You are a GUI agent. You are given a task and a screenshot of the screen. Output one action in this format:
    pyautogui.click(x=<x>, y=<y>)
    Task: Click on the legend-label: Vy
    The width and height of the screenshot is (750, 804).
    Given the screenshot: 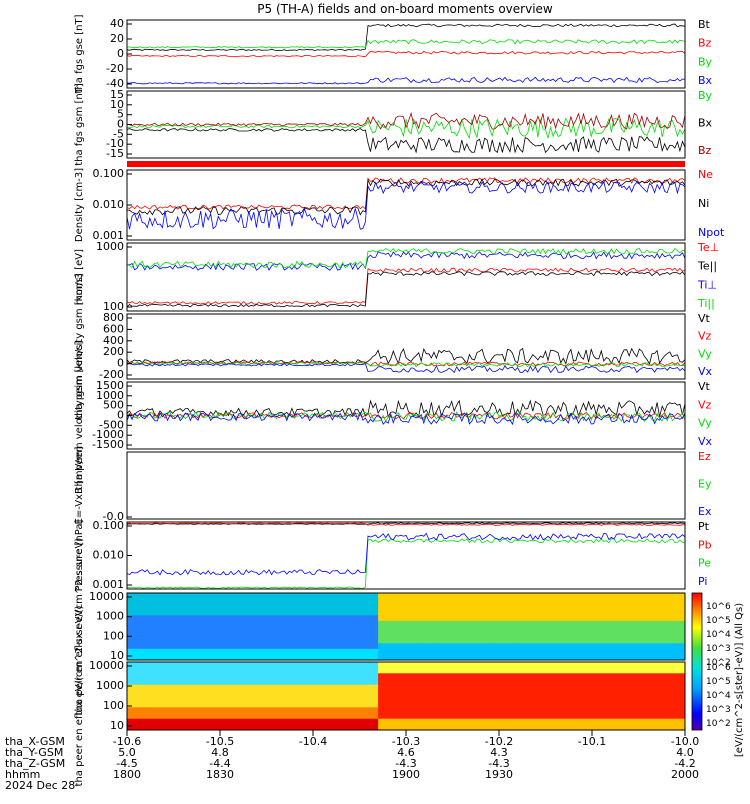 What is the action you would take?
    pyautogui.click(x=705, y=353)
    